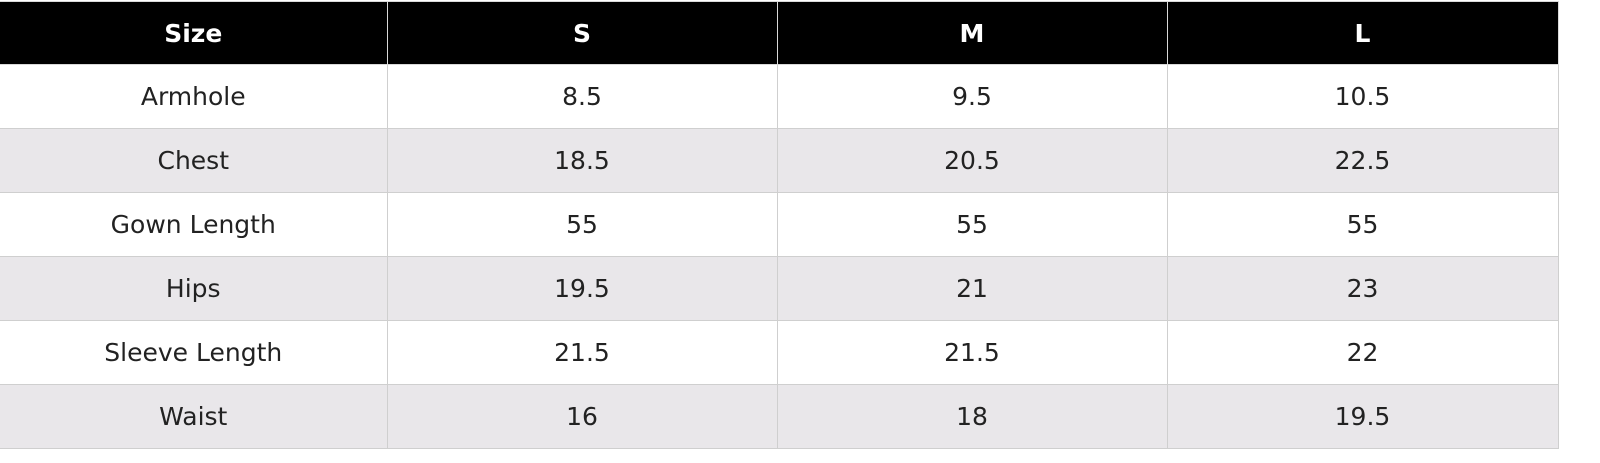 The image size is (1600, 463). I want to click on size-cell: 18.5, so click(582, 160).